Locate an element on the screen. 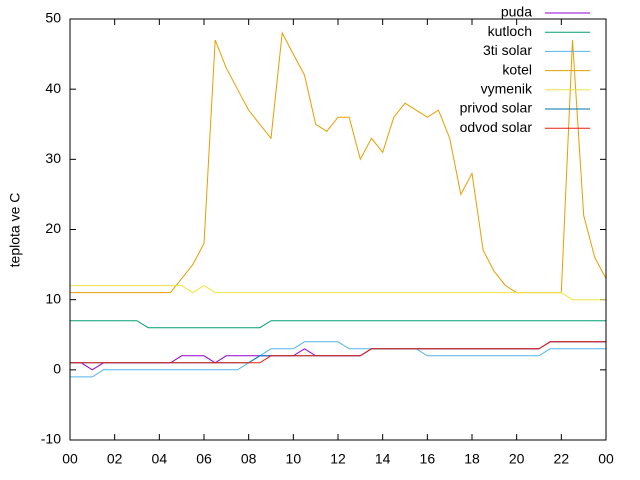  y-tick-label: -10 is located at coordinates (51, 439).